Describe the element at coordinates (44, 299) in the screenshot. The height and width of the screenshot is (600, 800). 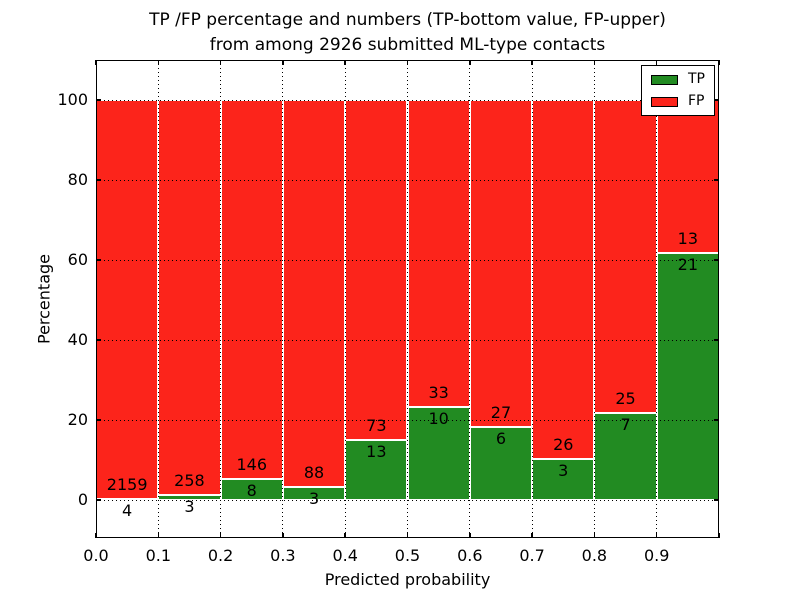
I see `y-tick-labels: 0 20 40 60 80 100` at that location.